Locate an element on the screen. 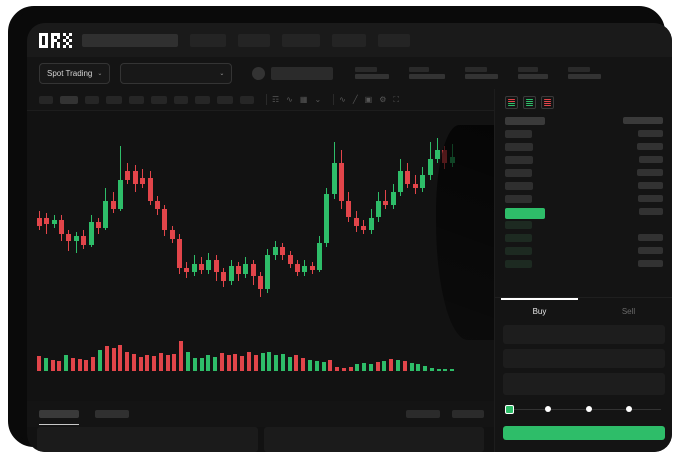 Image resolution: width=673 pixels, height=453 pixels. candlestick-icon: ☶ is located at coordinates (276, 99).